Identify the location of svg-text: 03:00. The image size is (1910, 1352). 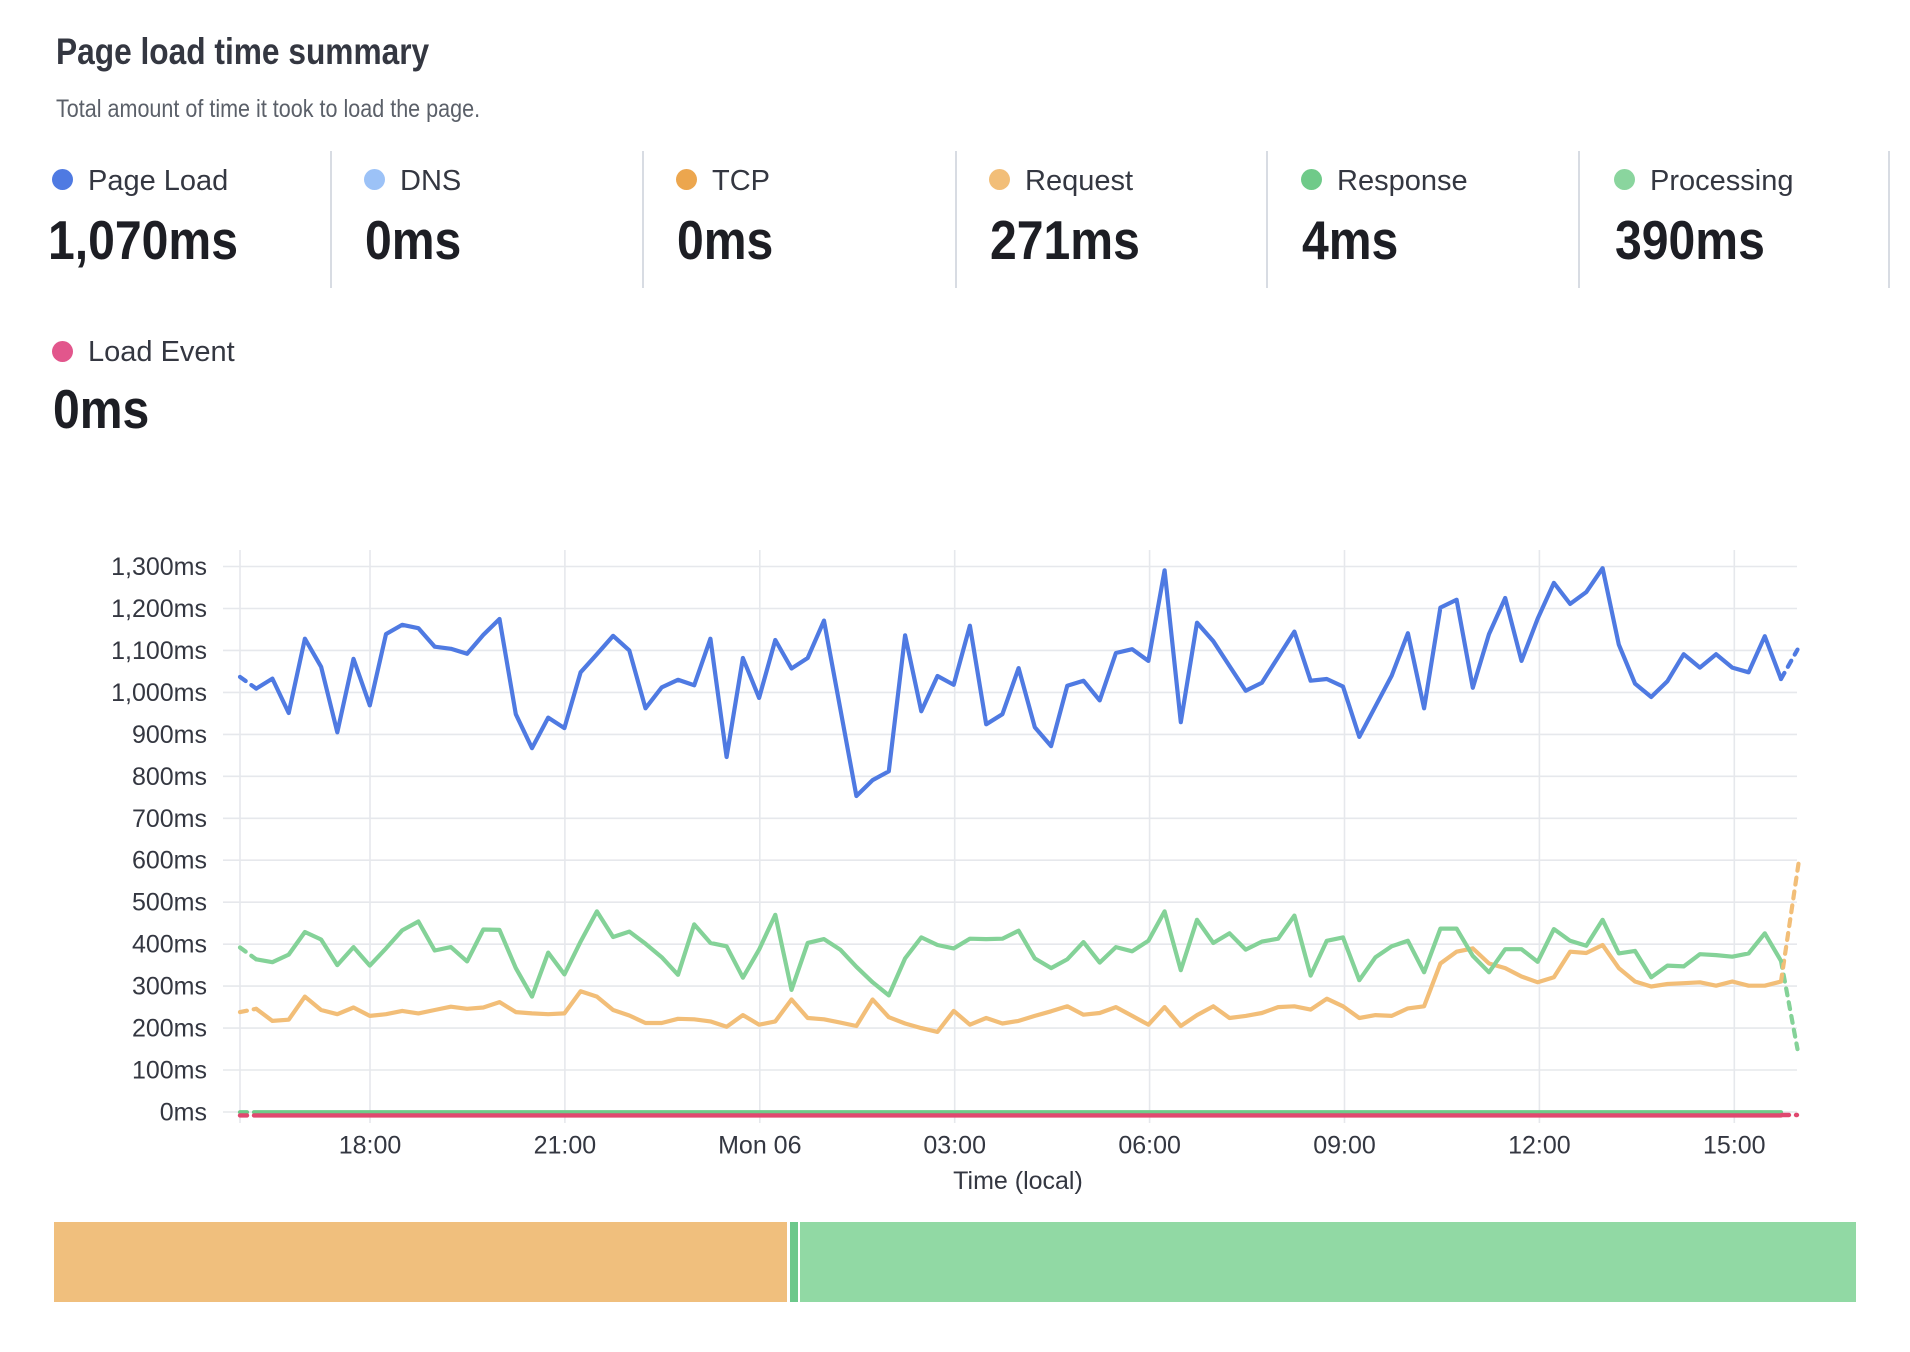
(954, 1146).